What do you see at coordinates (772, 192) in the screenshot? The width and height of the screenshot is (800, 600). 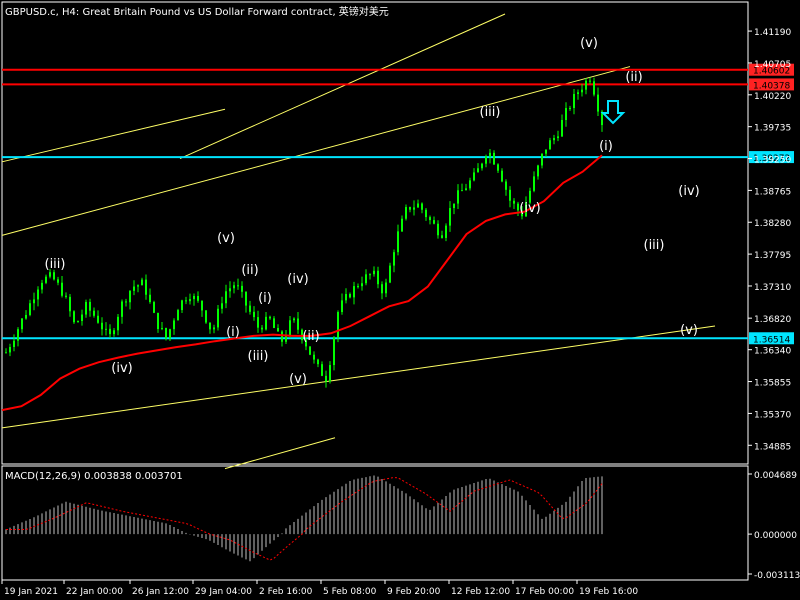 I see `price-tick-label: 1.38765` at bounding box center [772, 192].